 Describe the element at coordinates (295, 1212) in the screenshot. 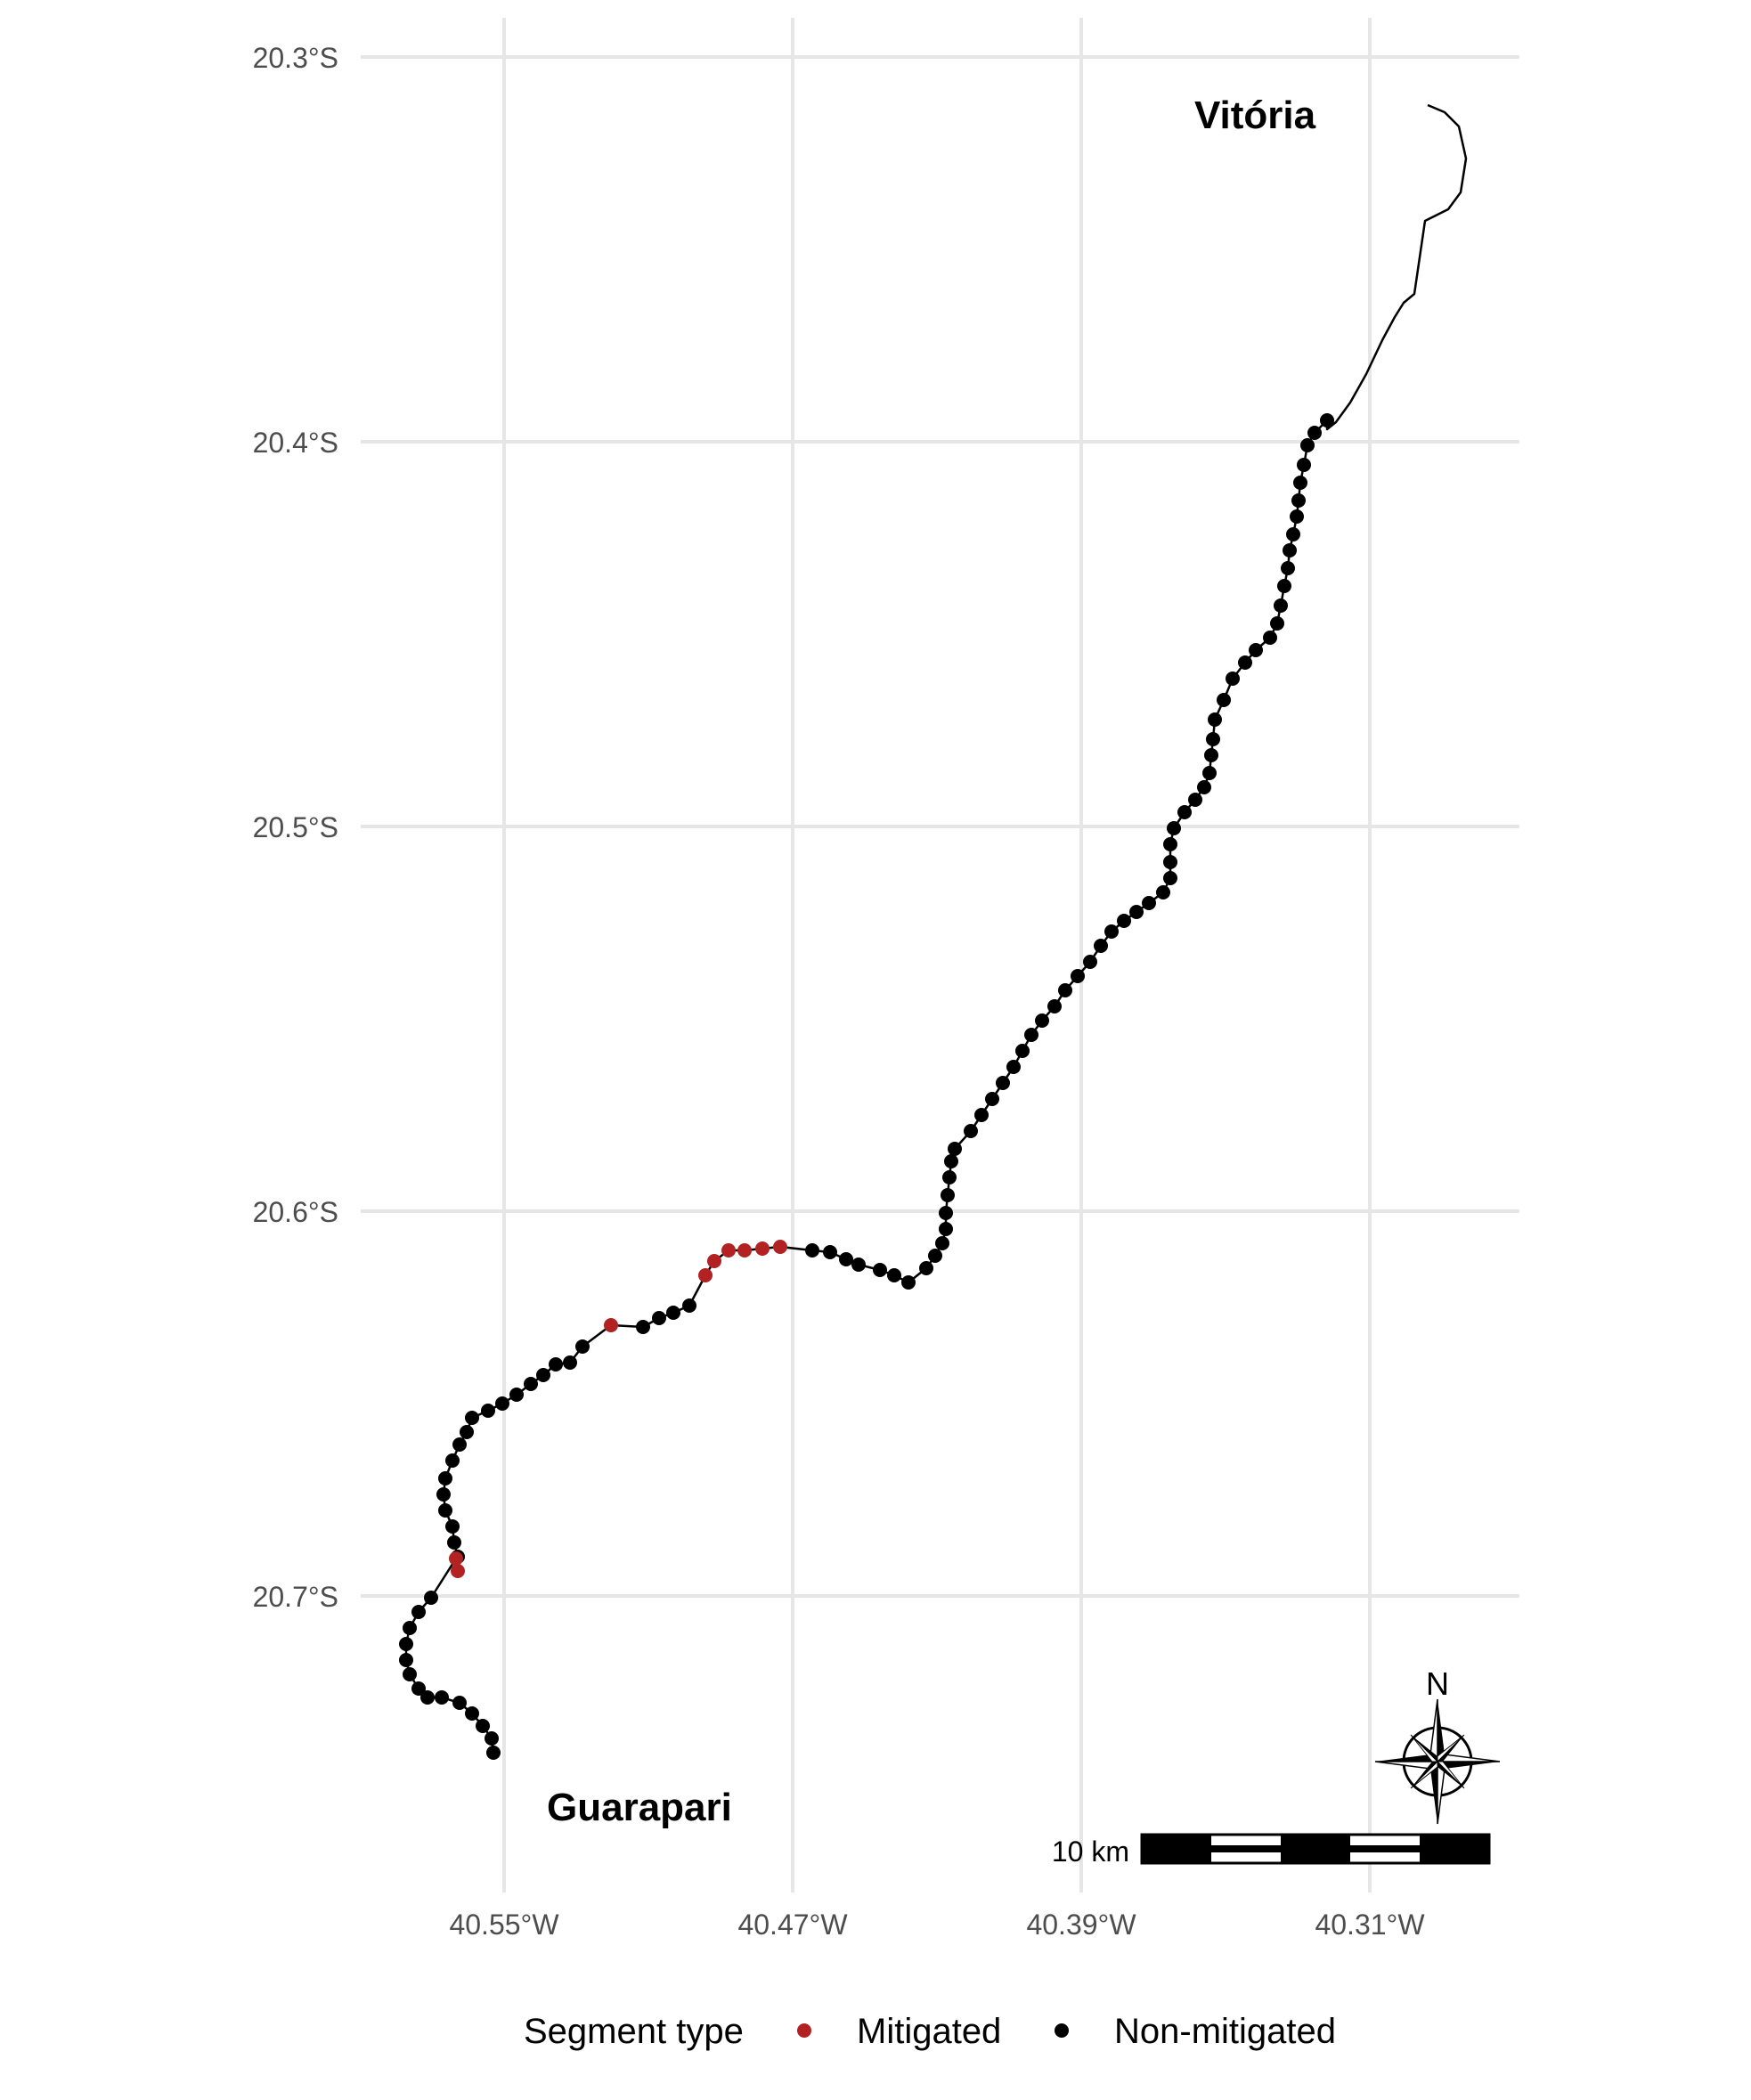

I see `y-tick-label: 20.6°S` at that location.